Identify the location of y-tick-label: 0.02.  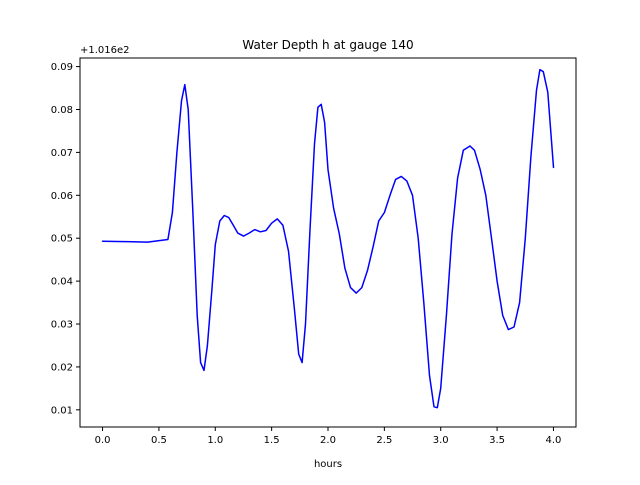
(62, 367).